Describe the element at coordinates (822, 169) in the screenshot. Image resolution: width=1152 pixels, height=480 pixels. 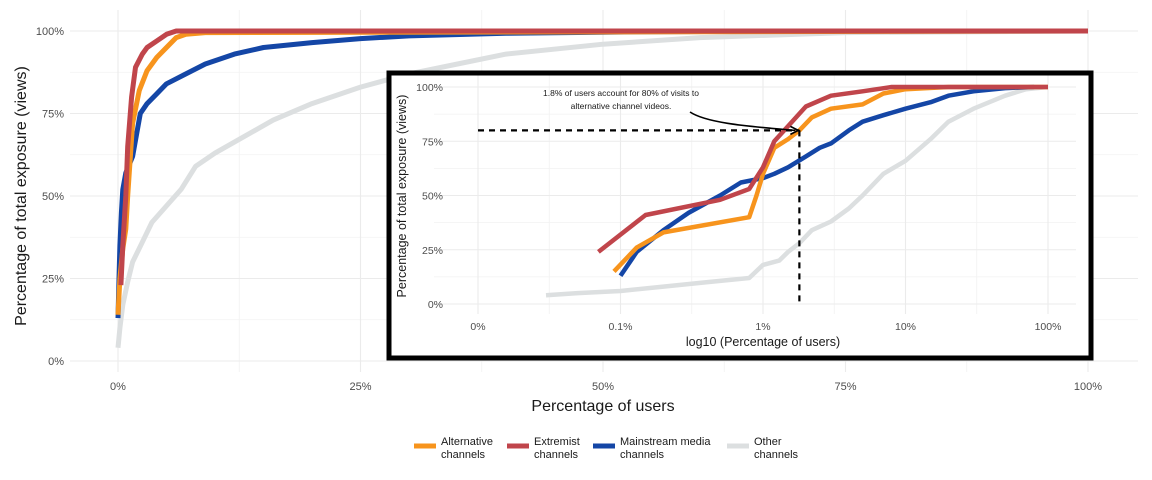
I see `inset-series-extremist-channels` at that location.